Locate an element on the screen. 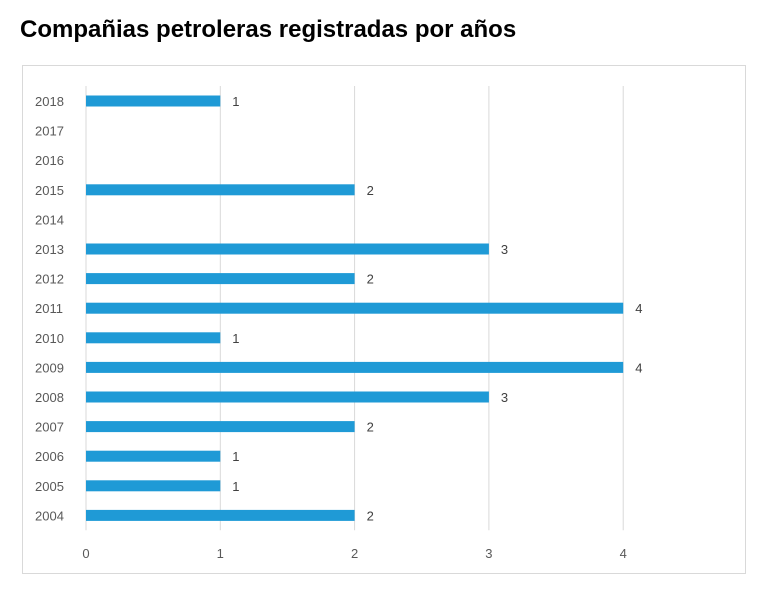  y-tick-label: 2004 is located at coordinates (49, 515).